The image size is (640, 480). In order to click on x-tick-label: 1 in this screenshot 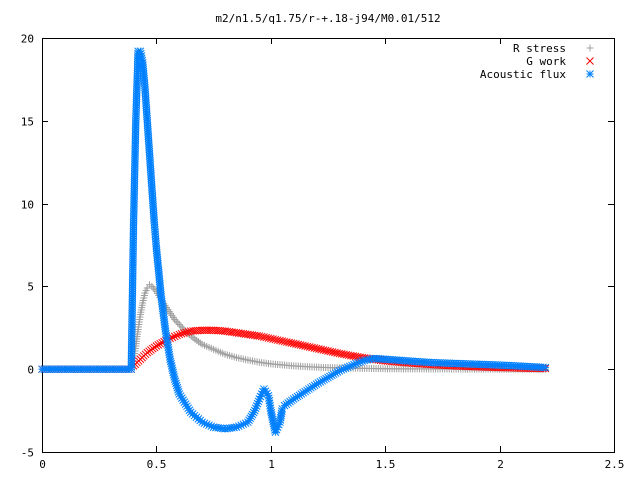, I will do `click(271, 464)`.